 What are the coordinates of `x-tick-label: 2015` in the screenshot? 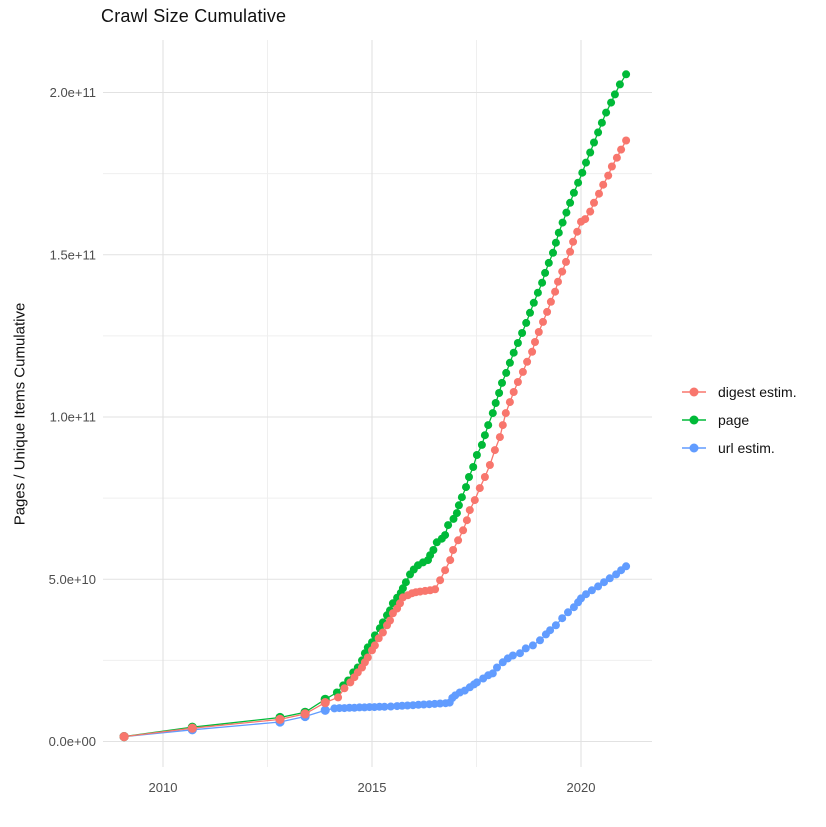 It's located at (372, 787).